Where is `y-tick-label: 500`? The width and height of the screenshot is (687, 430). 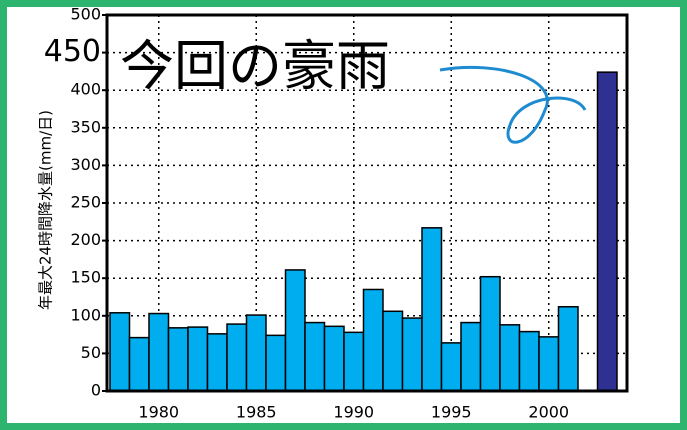
y-tick-label: 500 is located at coordinates (85, 14).